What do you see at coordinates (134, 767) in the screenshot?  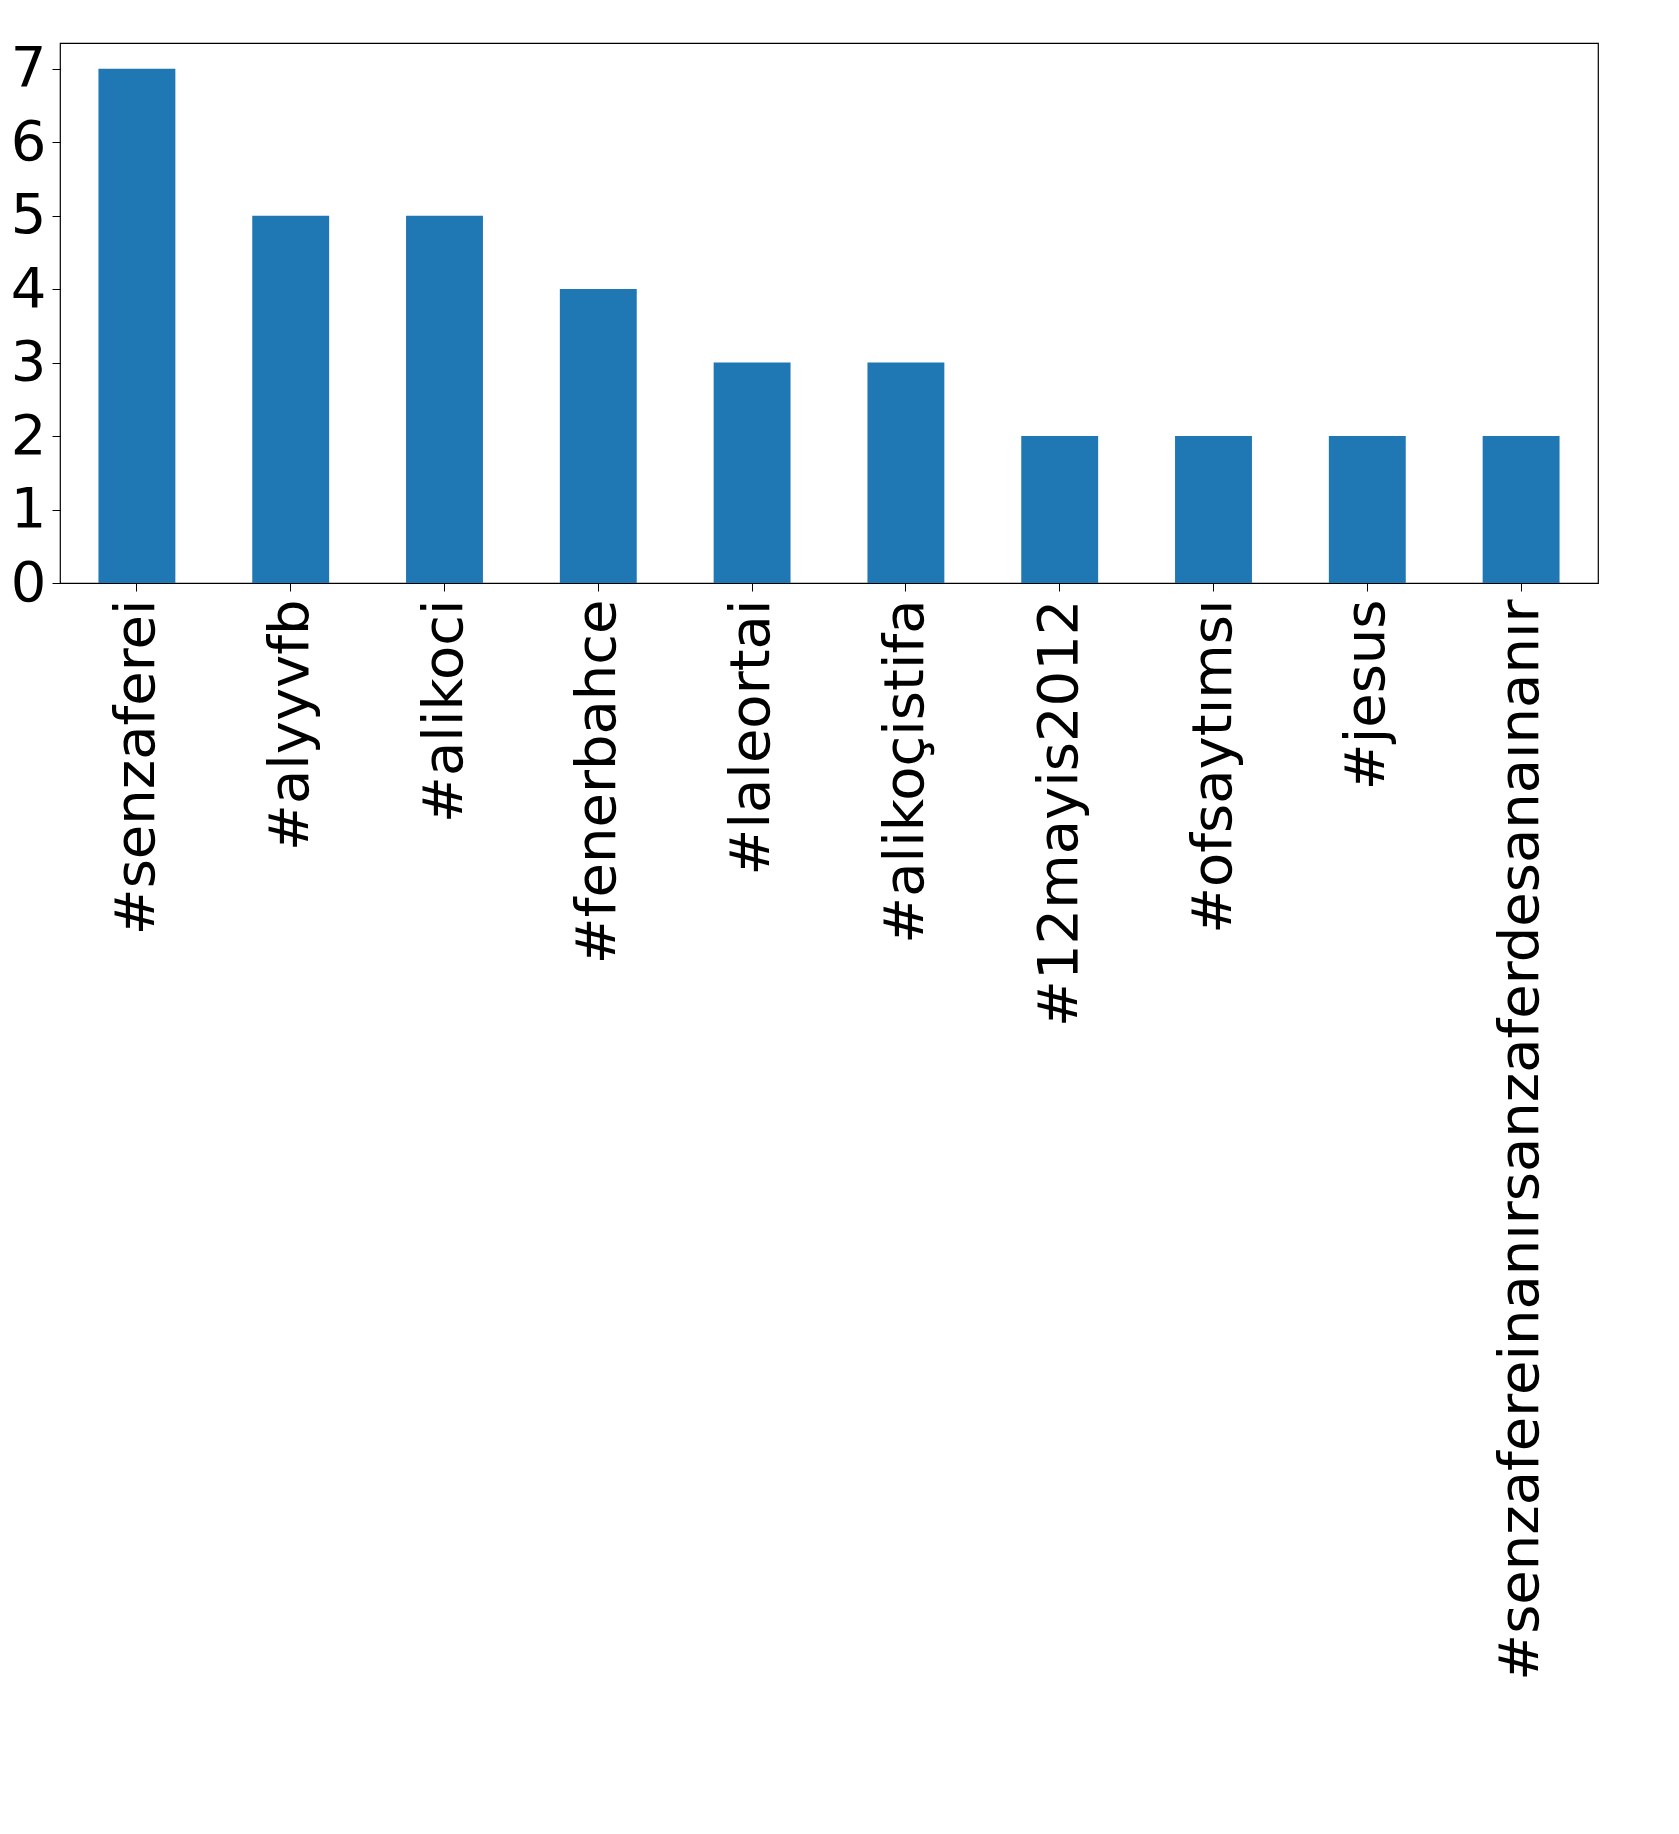 I see `x-tick-label: #senzaferei` at bounding box center [134, 767].